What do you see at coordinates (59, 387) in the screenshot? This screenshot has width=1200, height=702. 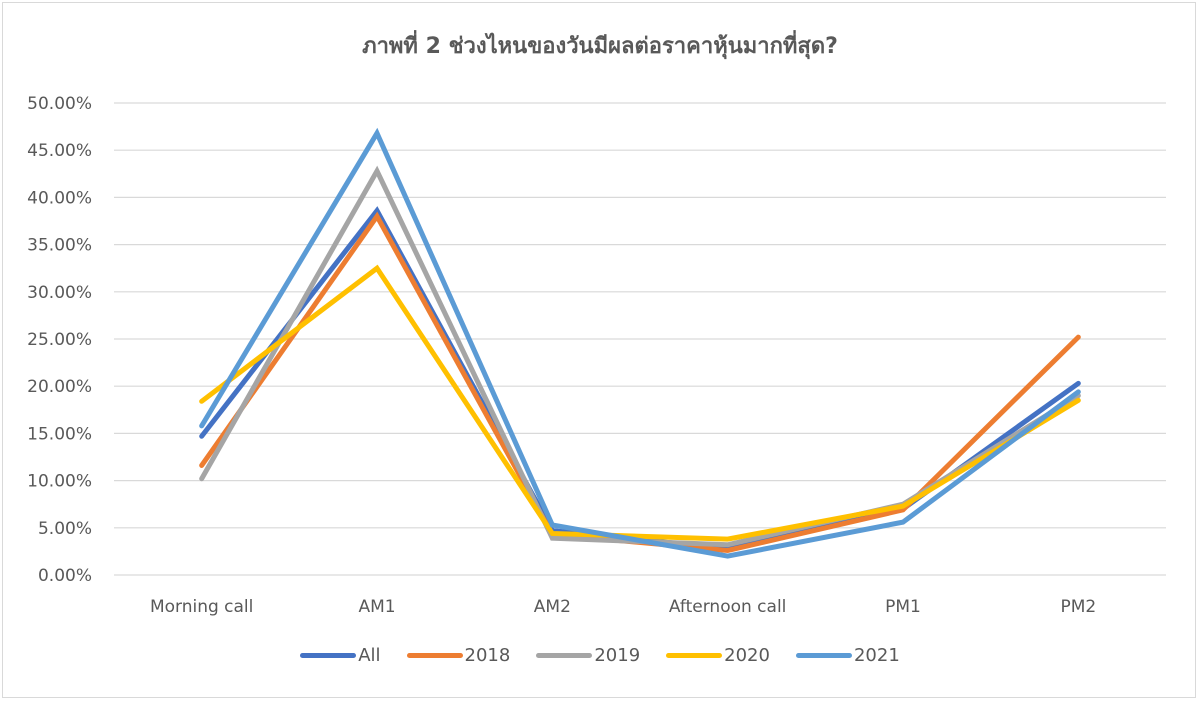 I see `y-tick-label: 20.00%` at bounding box center [59, 387].